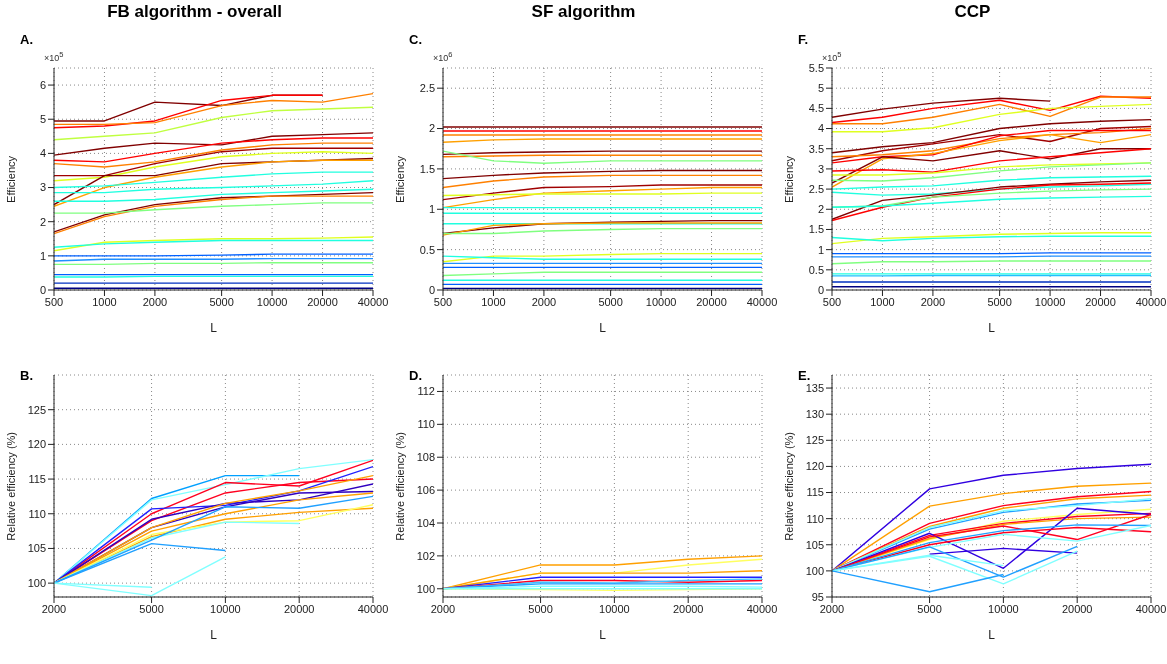  I want to click on text: ×10$^{6}$, so click(443, 56).